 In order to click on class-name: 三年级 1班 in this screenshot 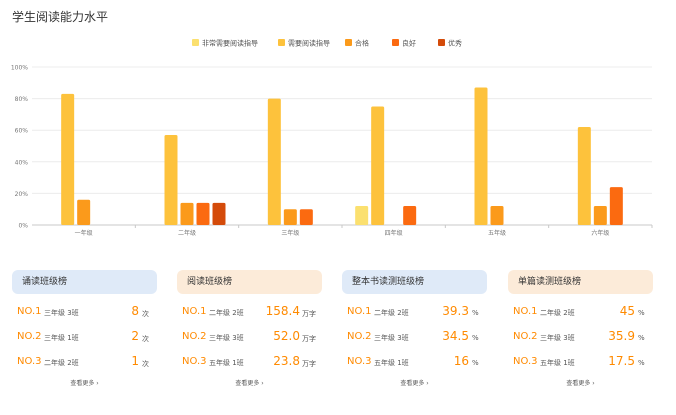, I will do `click(61, 338)`.